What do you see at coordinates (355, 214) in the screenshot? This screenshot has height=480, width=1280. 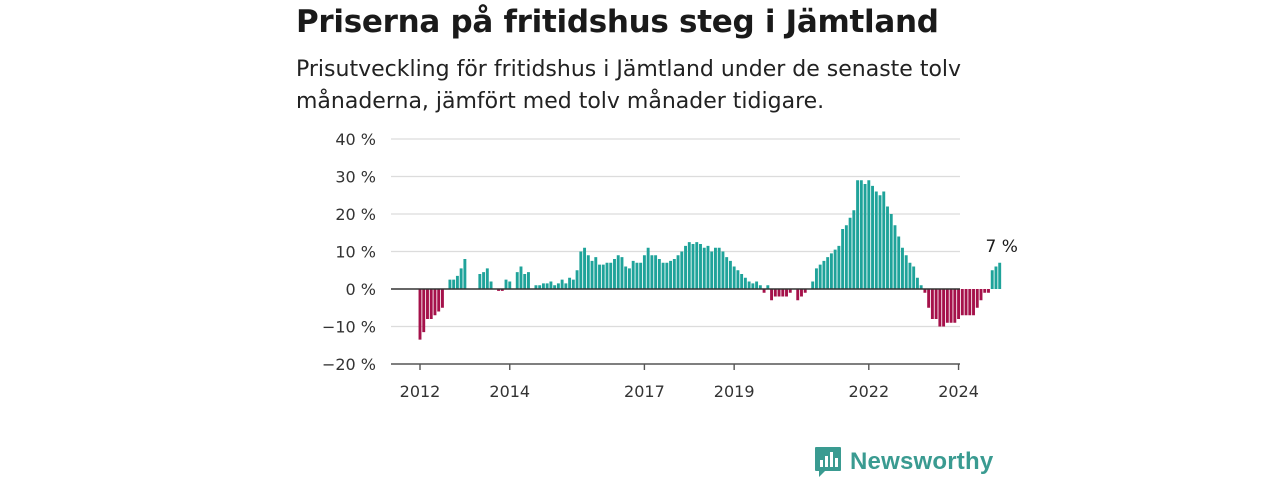 I see `y-tick-label: 20 %` at bounding box center [355, 214].